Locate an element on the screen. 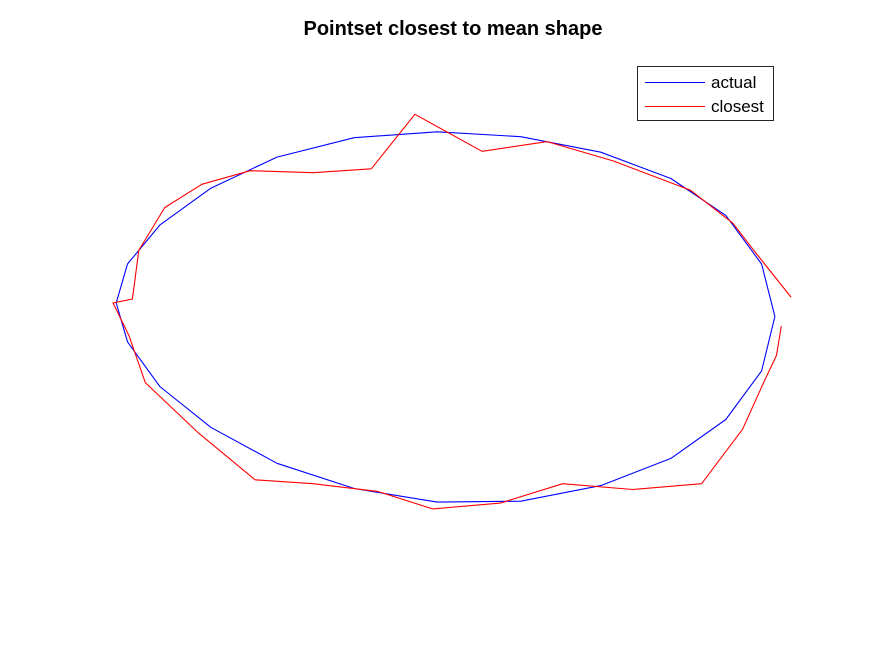 This screenshot has width=875, height=656. legend-entry-closest: closest is located at coordinates (705, 107).